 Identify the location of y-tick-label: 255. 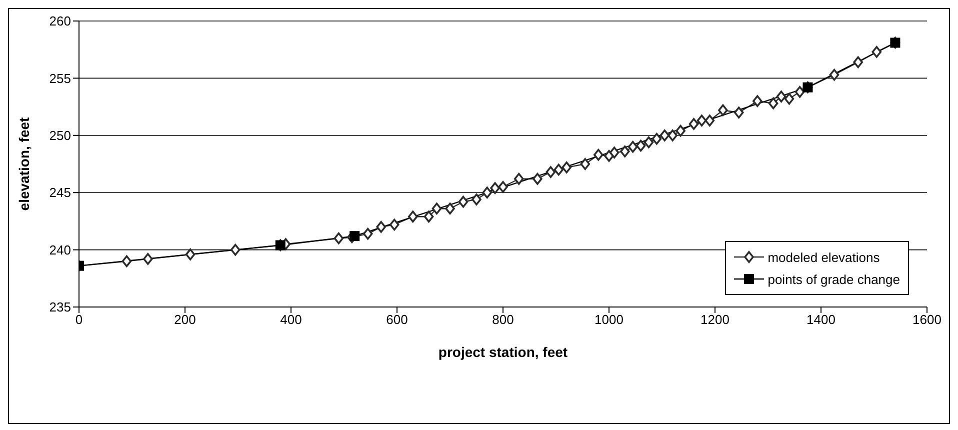
(60, 78).